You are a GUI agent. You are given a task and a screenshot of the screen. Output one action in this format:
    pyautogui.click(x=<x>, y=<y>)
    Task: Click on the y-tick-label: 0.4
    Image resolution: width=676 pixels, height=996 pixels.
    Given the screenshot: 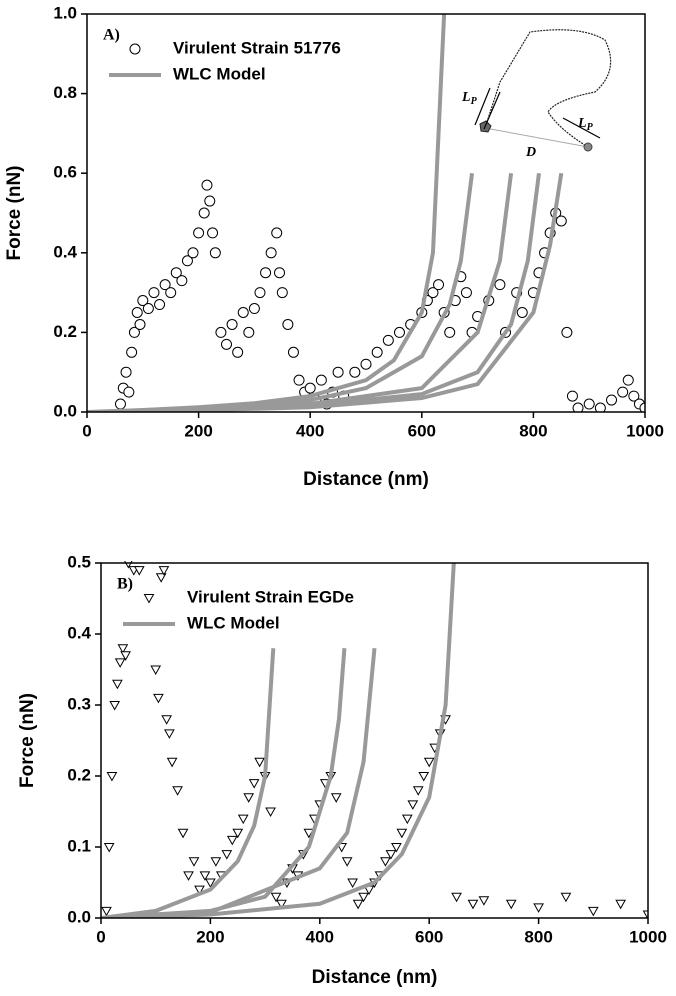 What is the action you would take?
    pyautogui.click(x=65, y=251)
    